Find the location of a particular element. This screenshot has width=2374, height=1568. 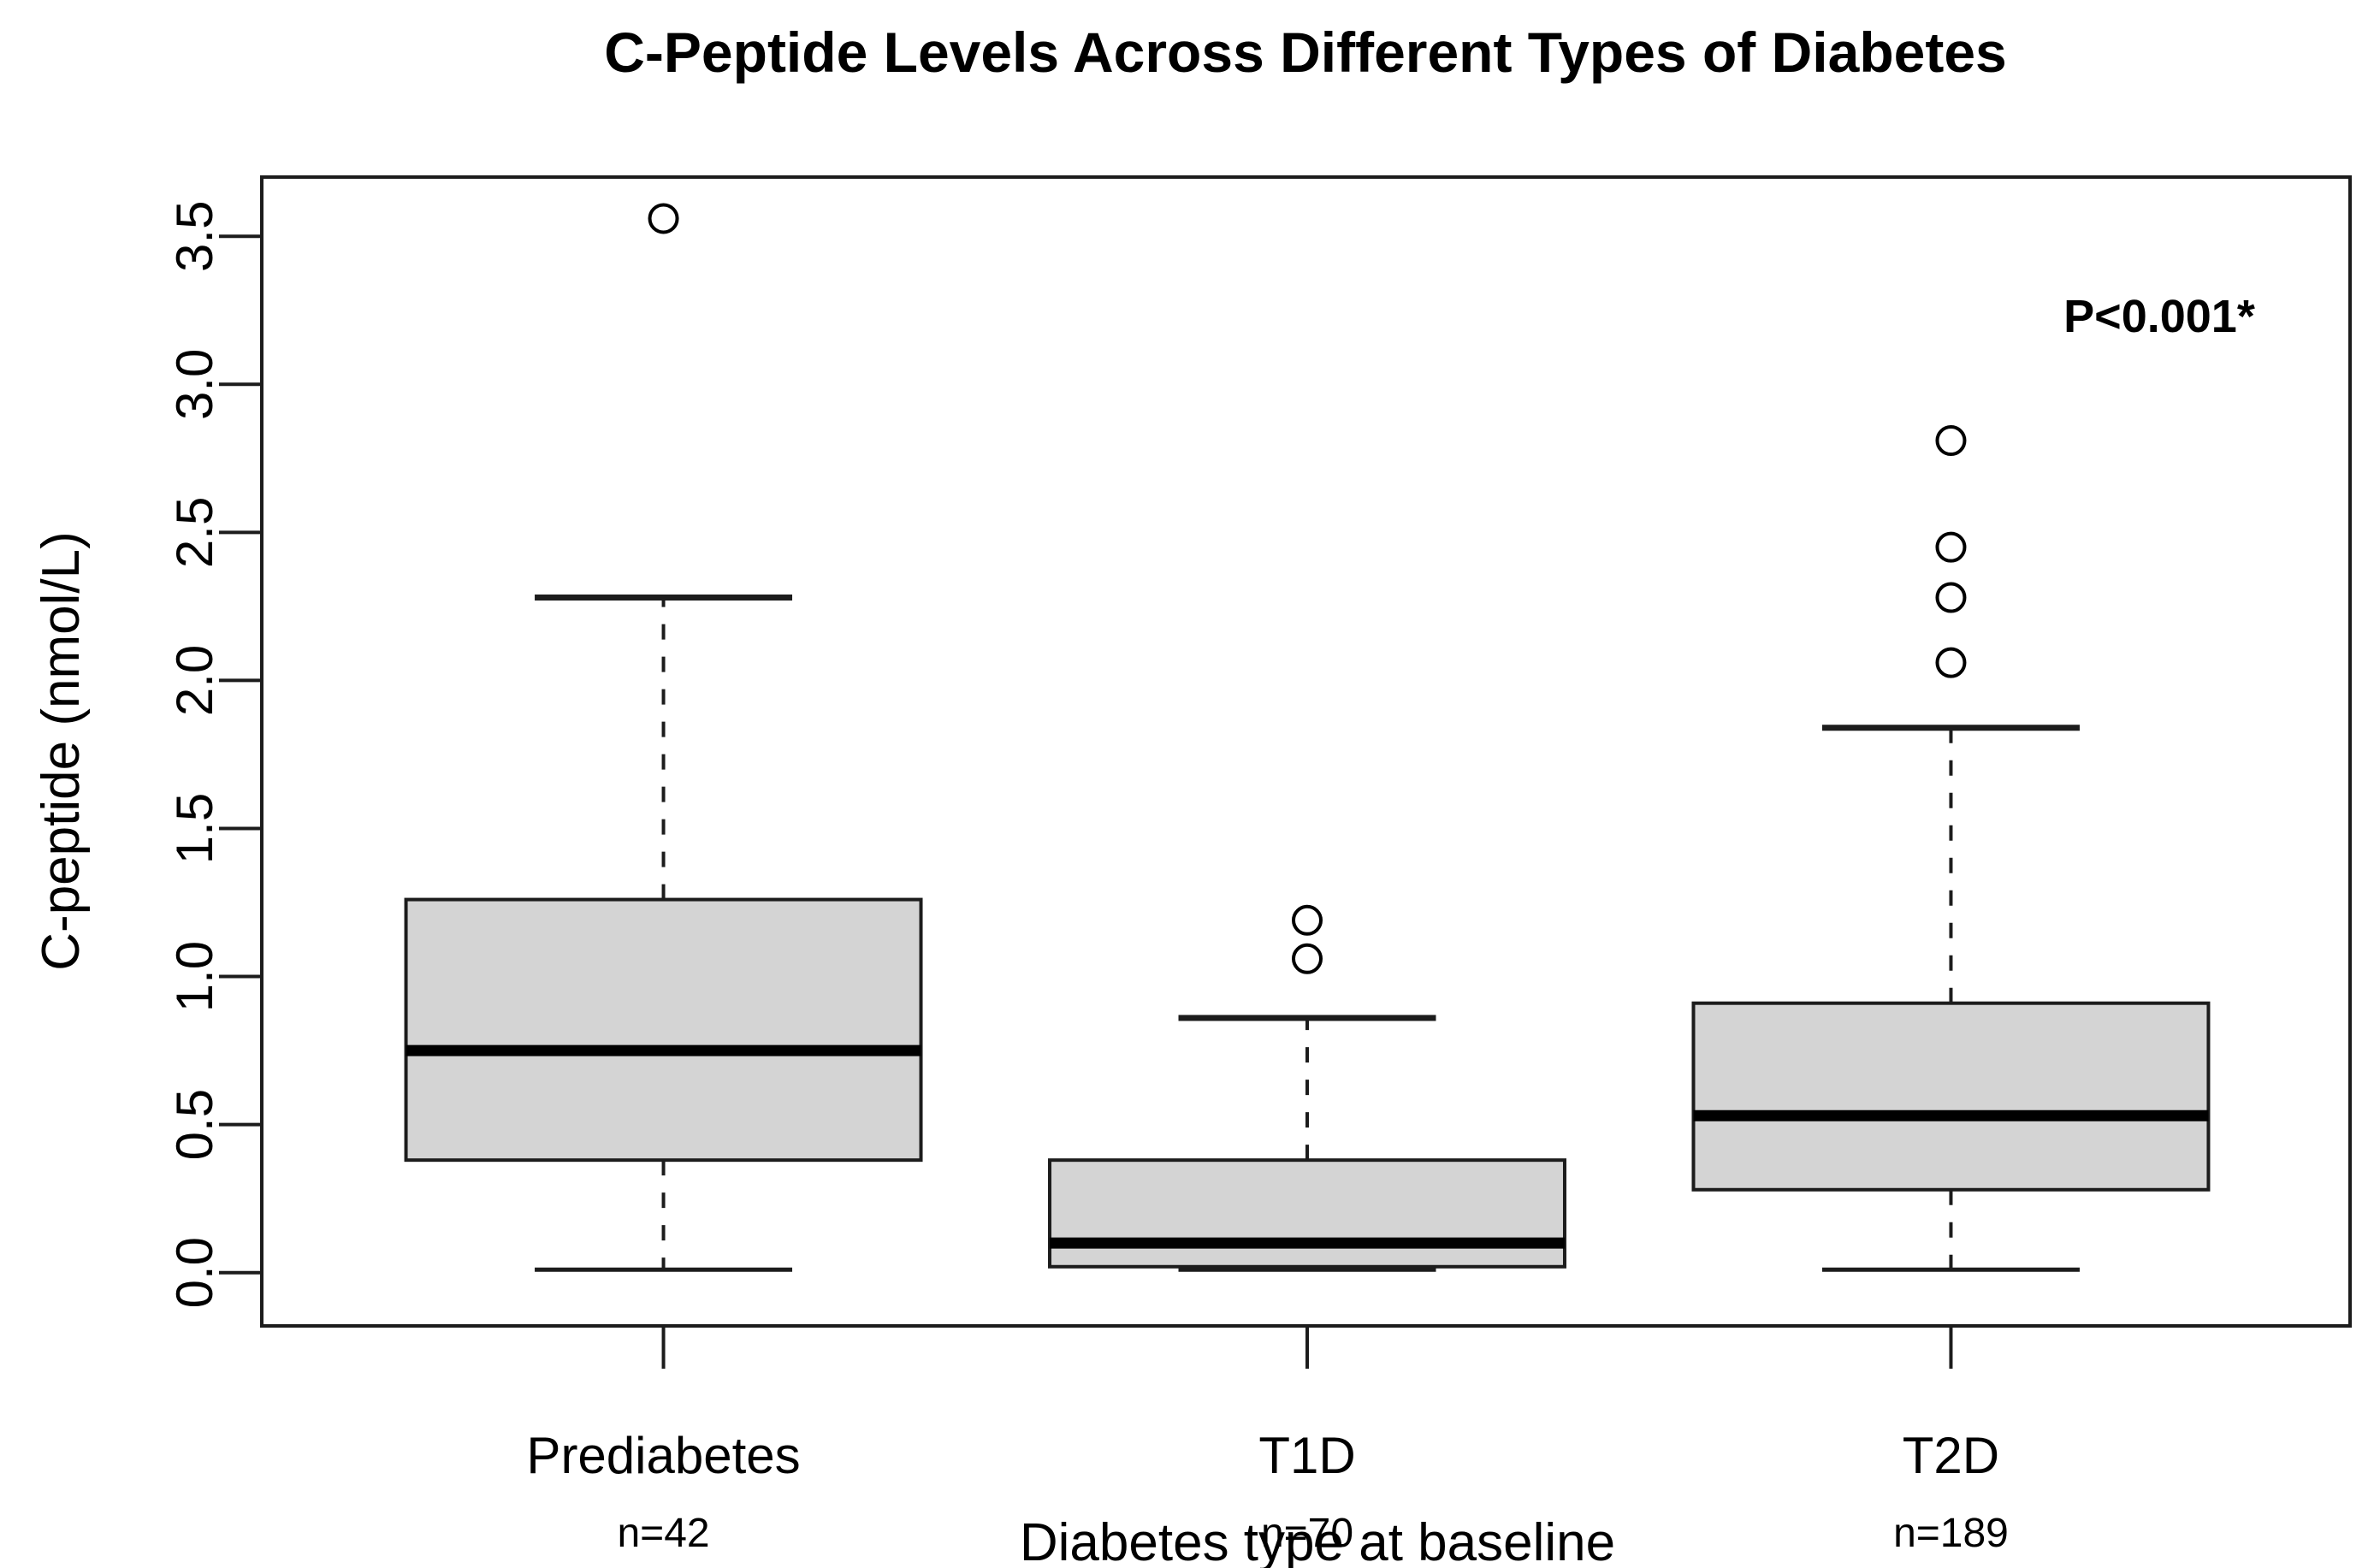

y-axis-tick-label: 2.0 is located at coordinates (194, 680).